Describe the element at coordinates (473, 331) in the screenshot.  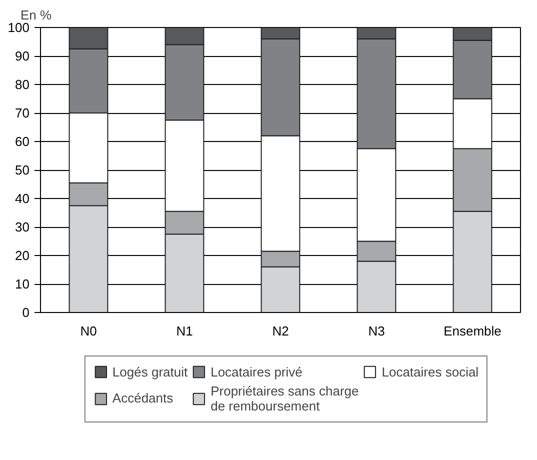
I see `x-tick-label: Ensemble` at that location.